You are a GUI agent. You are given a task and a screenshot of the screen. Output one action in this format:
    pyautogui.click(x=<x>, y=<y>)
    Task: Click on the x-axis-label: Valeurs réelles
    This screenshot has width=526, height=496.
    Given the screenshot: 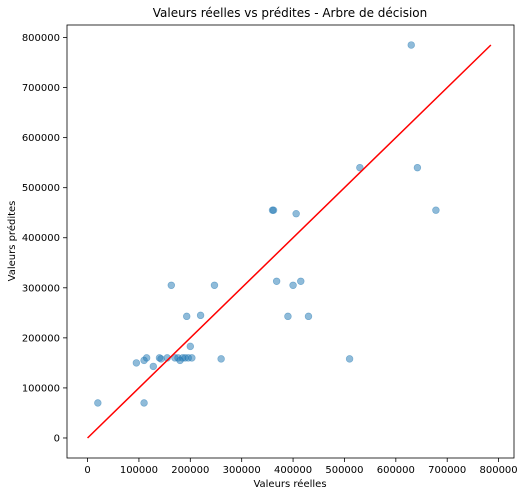 What is the action you would take?
    pyautogui.click(x=289, y=484)
    